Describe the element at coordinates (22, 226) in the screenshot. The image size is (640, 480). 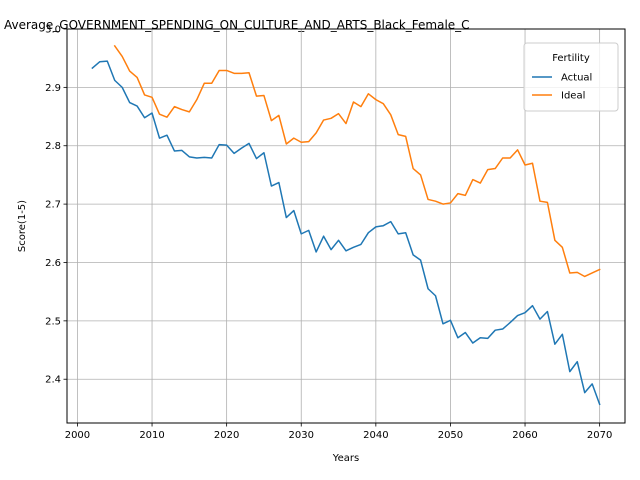
I see `y-axis-label: Score(1-5)` at that location.